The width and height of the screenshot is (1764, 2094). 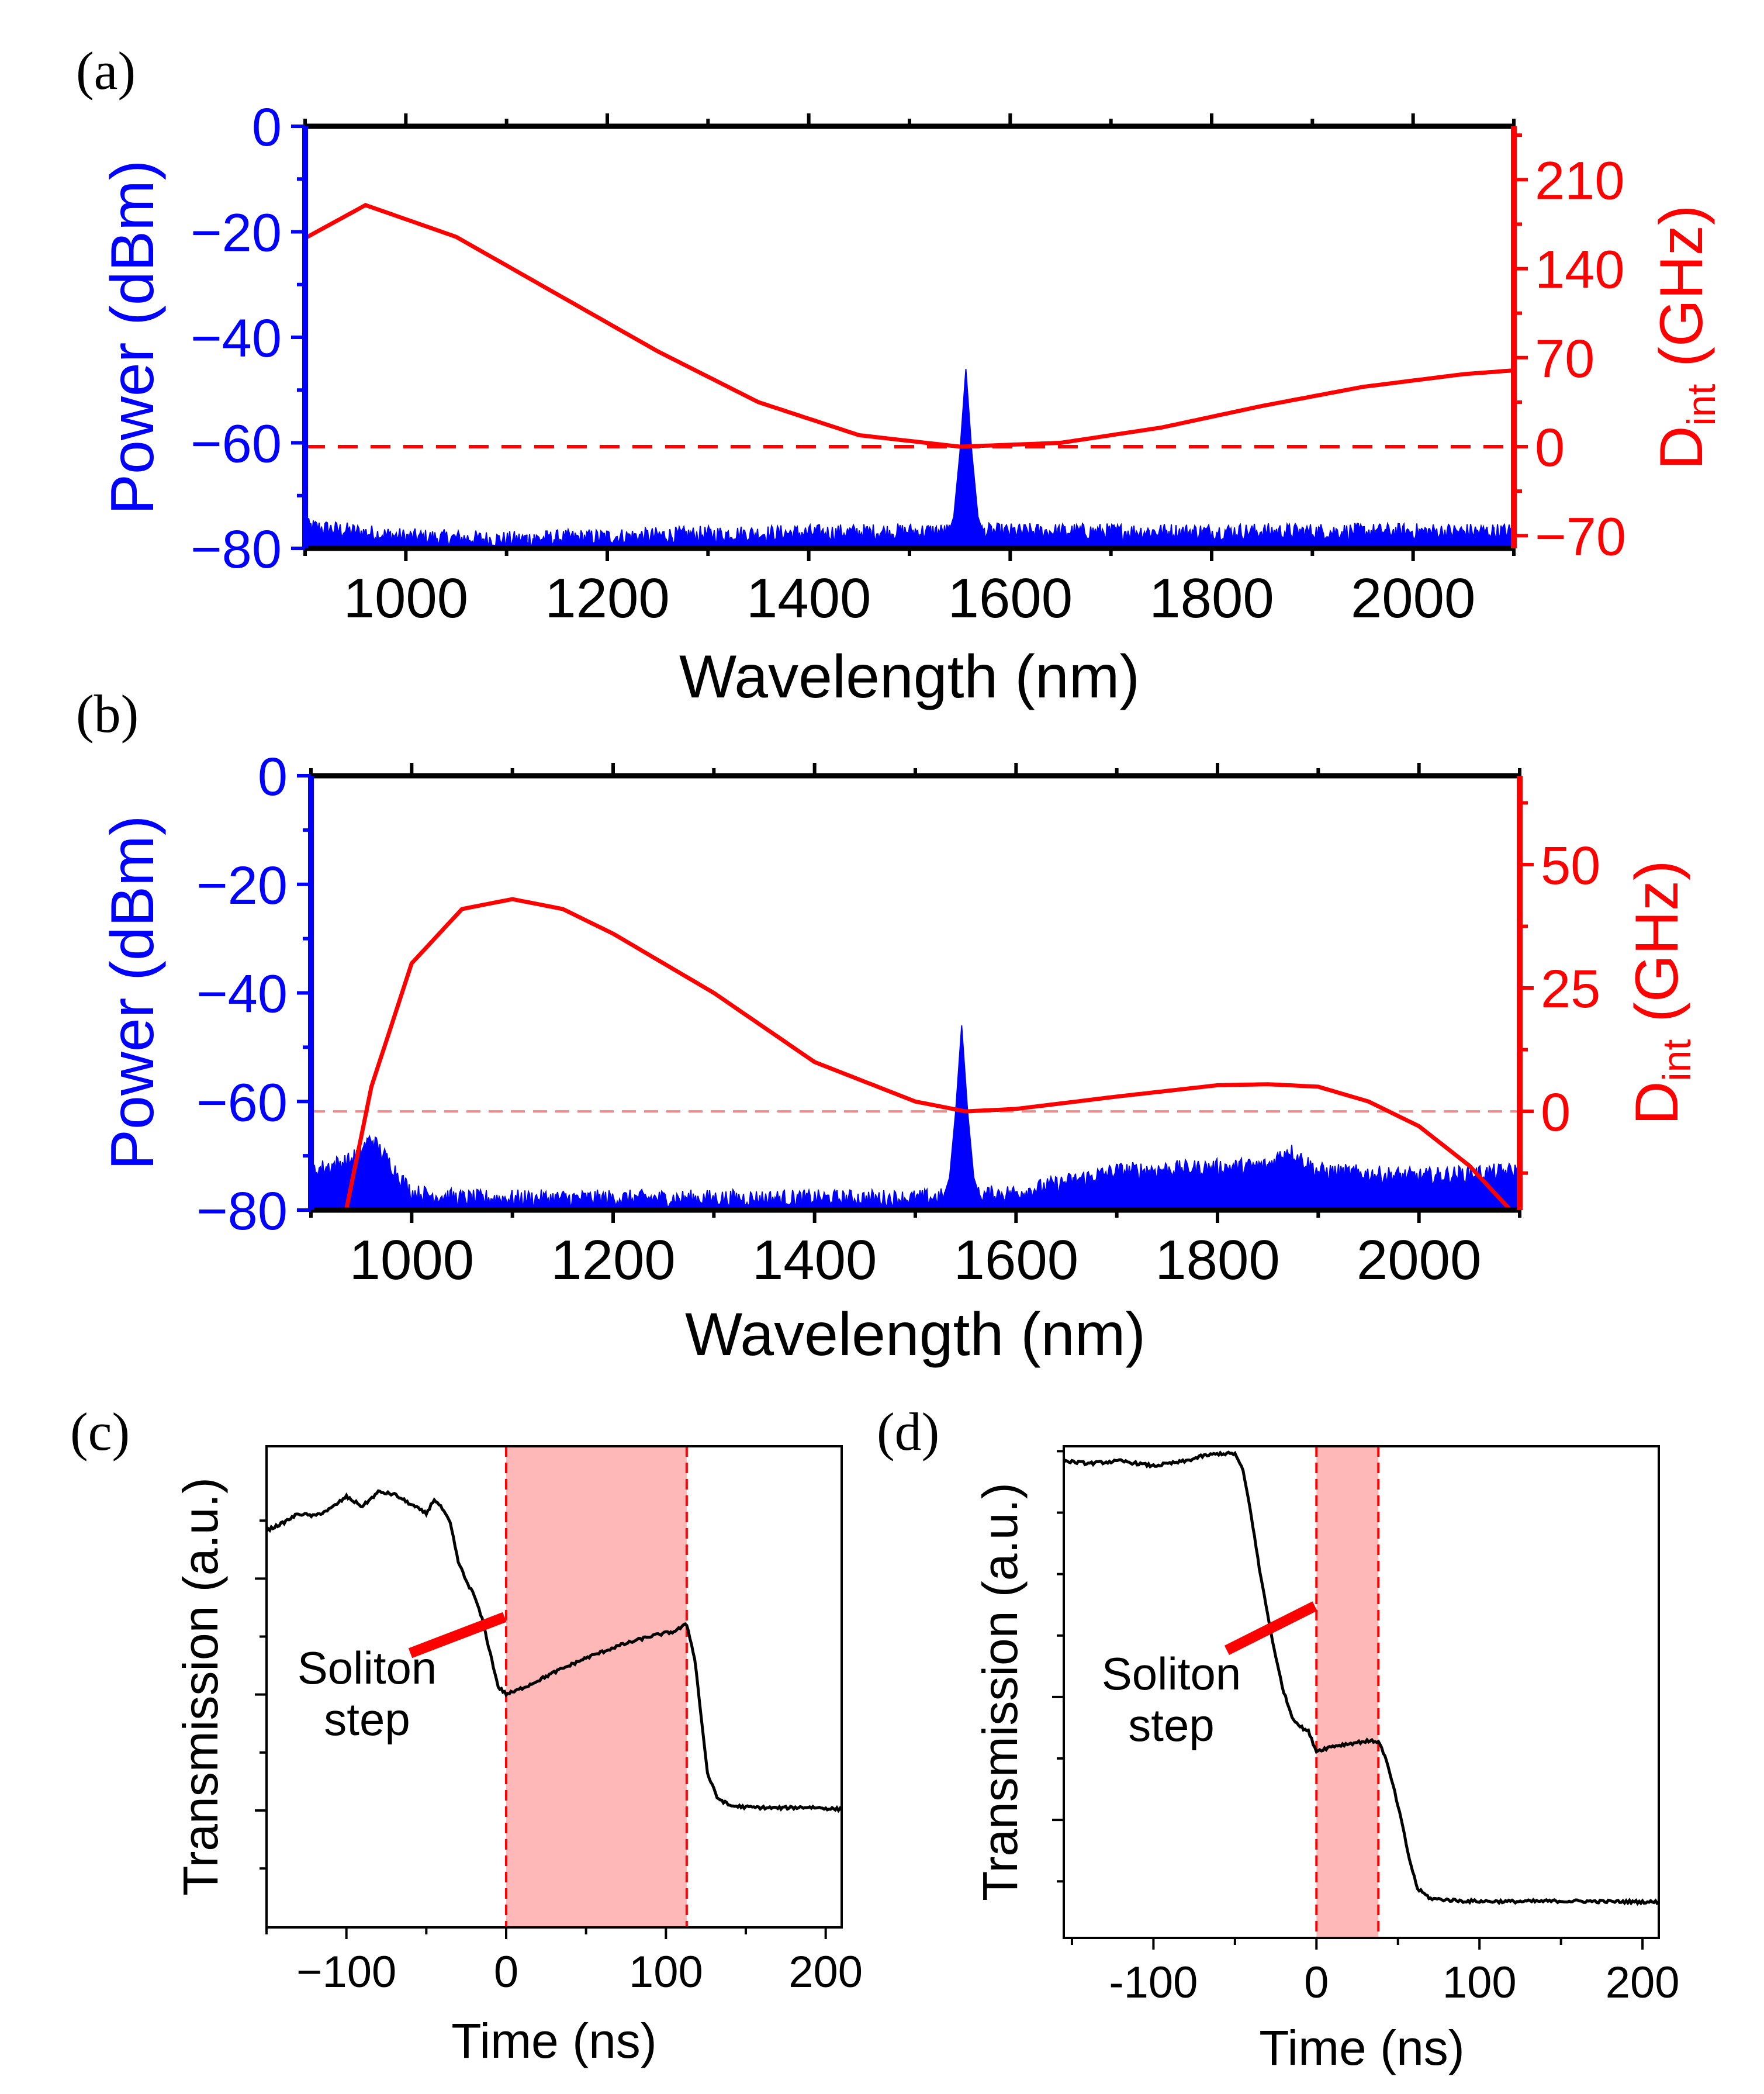 What do you see at coordinates (1001, 1692) in the screenshot?
I see `panel-d-y-axis-label: Transmission (a.u.)` at bounding box center [1001, 1692].